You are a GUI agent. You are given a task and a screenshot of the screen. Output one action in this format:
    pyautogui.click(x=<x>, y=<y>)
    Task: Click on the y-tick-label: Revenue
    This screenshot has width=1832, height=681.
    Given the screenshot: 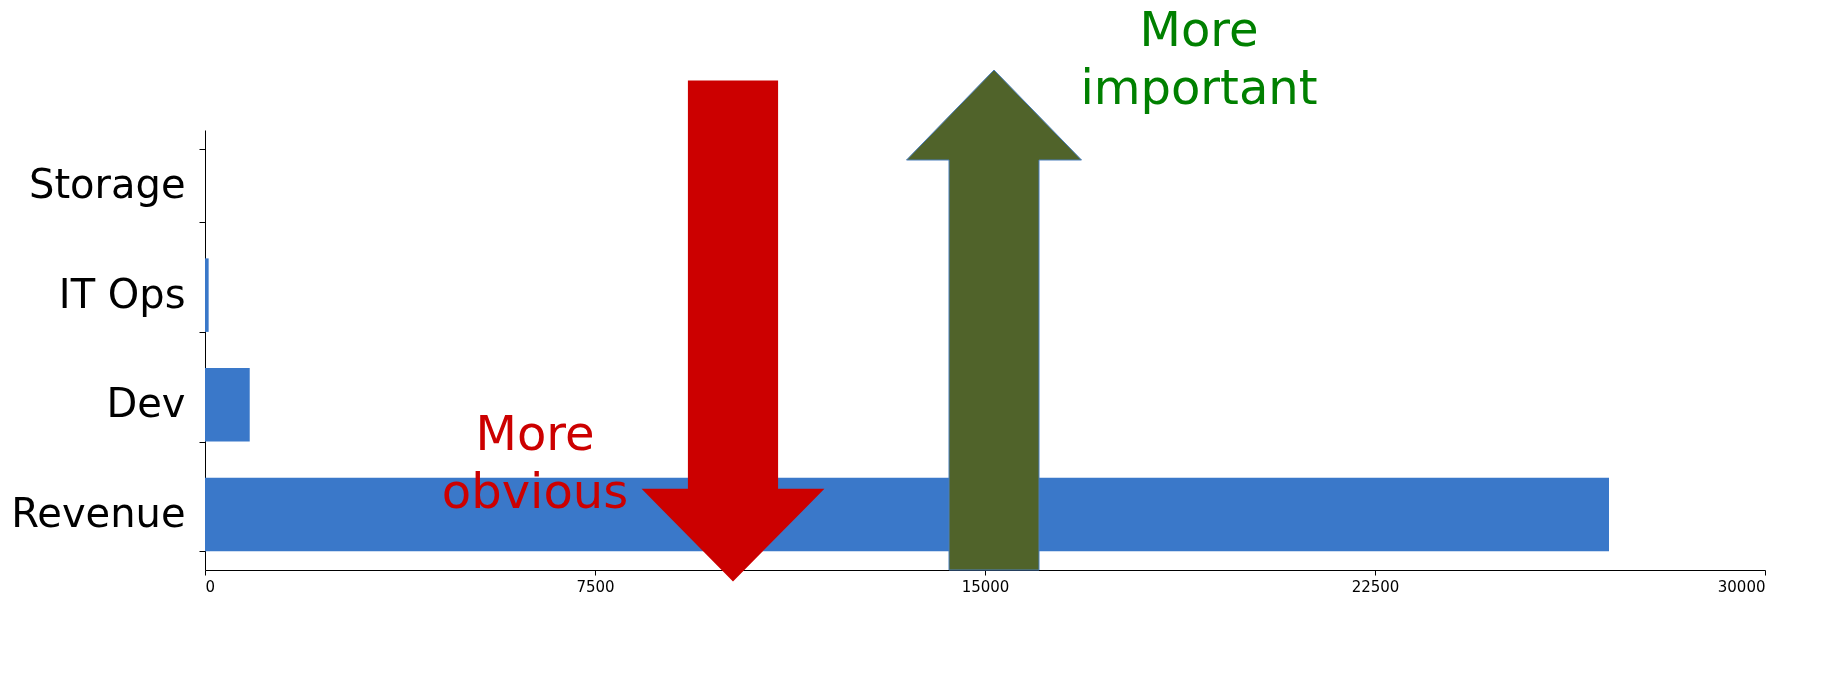 What is the action you would take?
    pyautogui.click(x=98, y=513)
    